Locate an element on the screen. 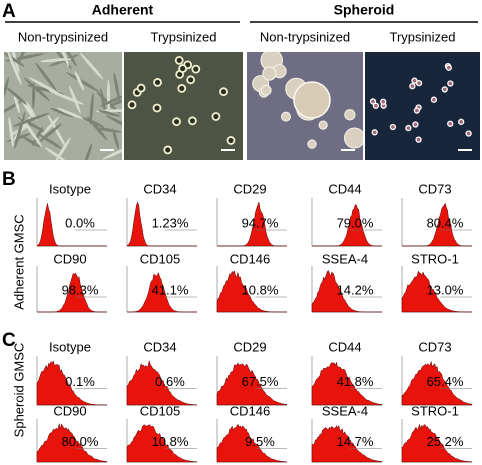 The height and width of the screenshot is (465, 482). marker-label: SSEA-4 is located at coordinates (345, 410).